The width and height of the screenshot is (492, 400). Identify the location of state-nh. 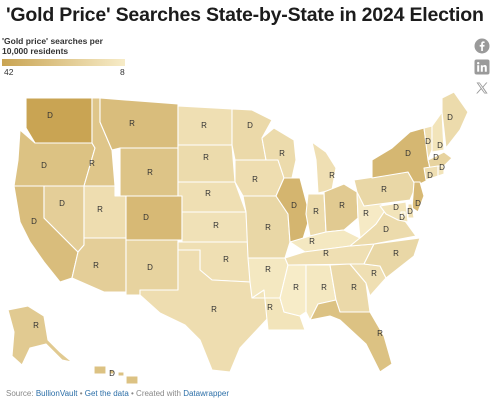
(438, 132).